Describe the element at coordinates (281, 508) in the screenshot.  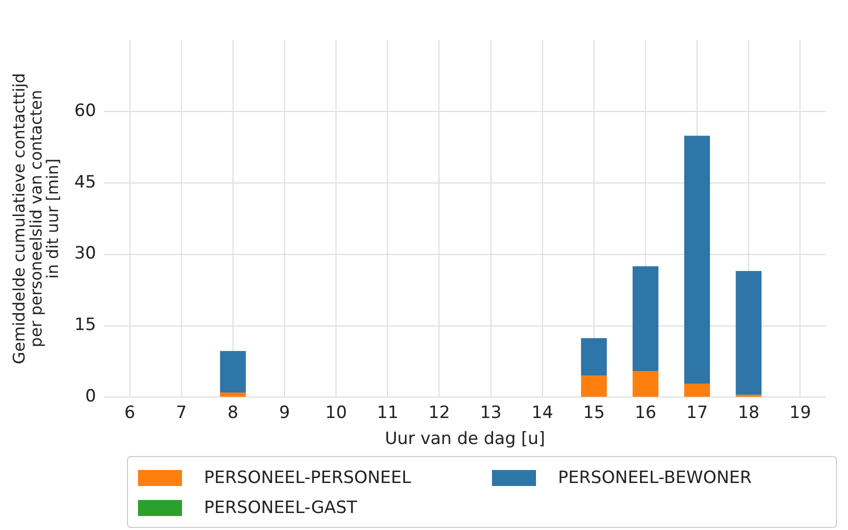
I see `legend-label: PERSONEEL-GAST` at that location.